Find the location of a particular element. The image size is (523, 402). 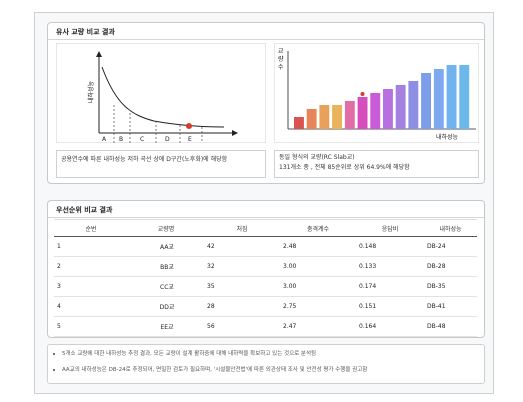

deterioration-curve is located at coordinates (163, 97).